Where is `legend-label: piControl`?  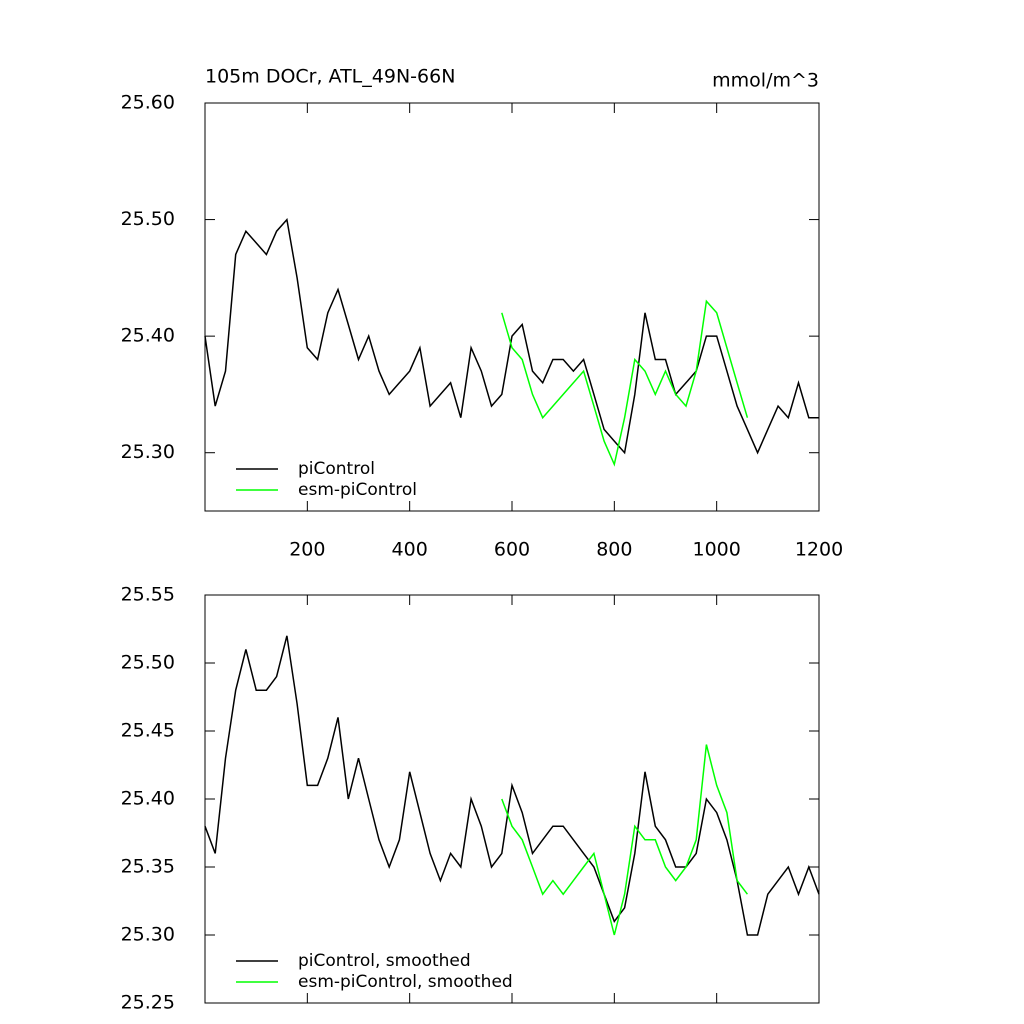 legend-label: piControl is located at coordinates (336, 469).